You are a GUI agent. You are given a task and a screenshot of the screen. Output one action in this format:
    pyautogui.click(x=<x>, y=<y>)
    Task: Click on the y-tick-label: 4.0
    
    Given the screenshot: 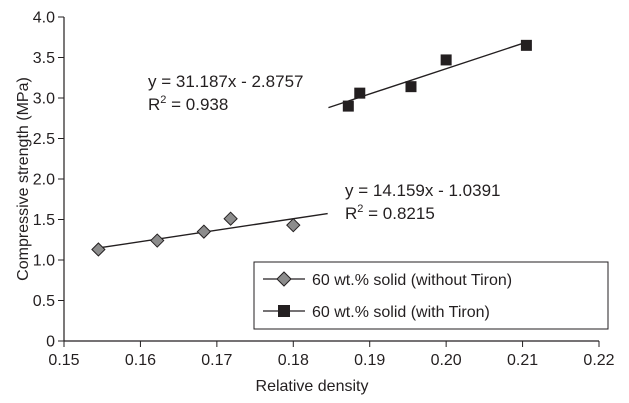 What is the action you would take?
    pyautogui.click(x=44, y=18)
    